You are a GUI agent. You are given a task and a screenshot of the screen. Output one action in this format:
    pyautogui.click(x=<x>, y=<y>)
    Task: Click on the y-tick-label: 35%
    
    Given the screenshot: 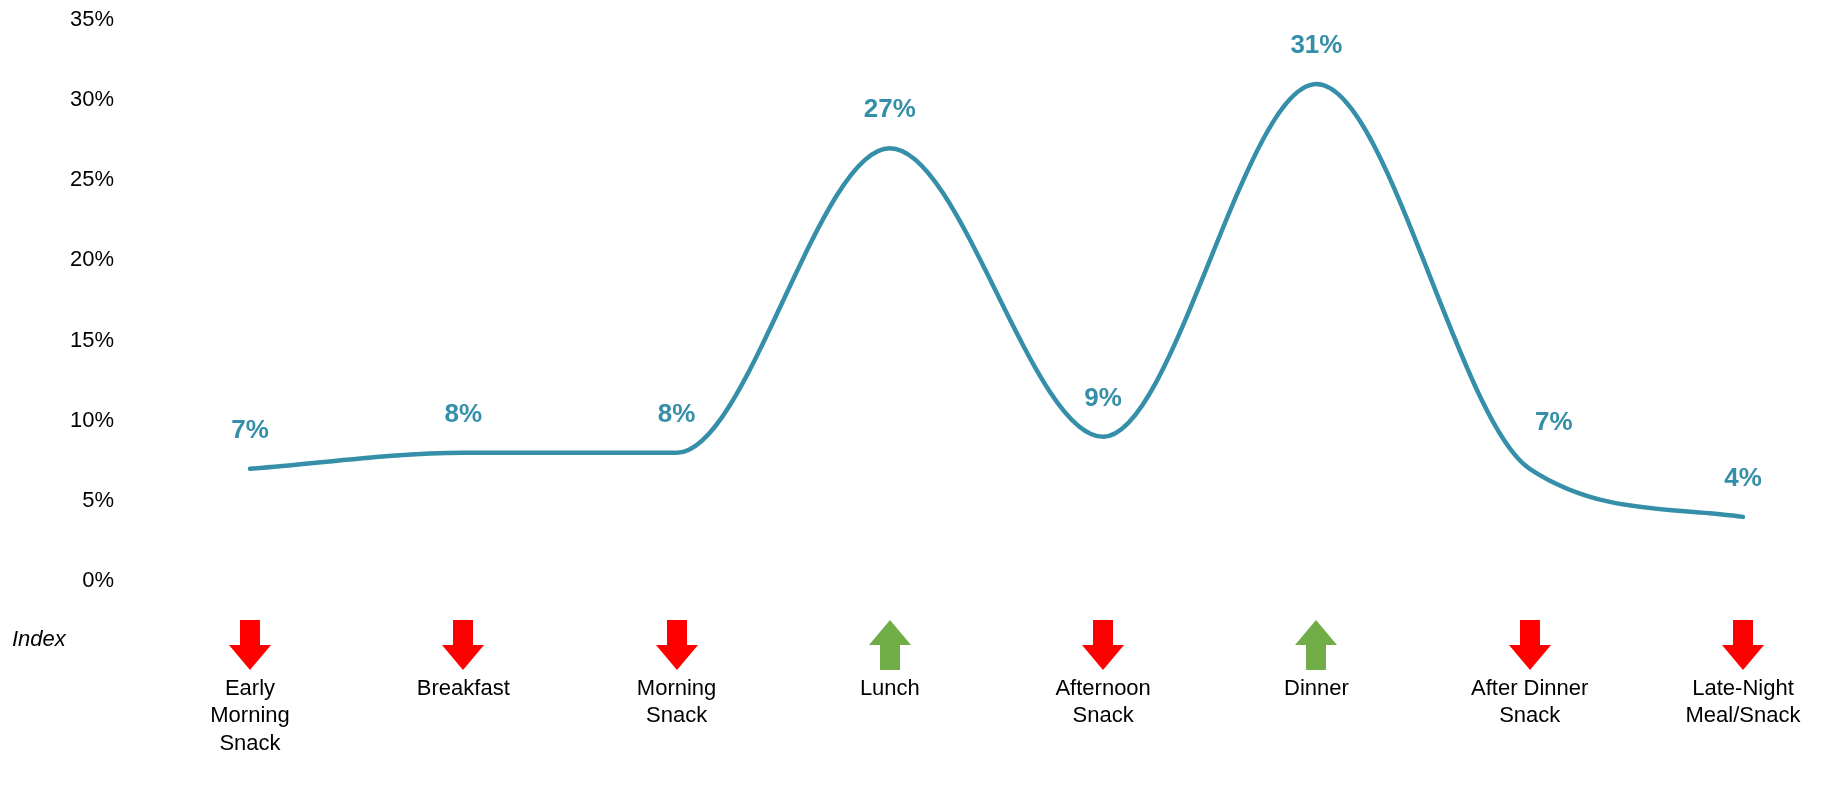 What is the action you would take?
    pyautogui.click(x=91, y=19)
    